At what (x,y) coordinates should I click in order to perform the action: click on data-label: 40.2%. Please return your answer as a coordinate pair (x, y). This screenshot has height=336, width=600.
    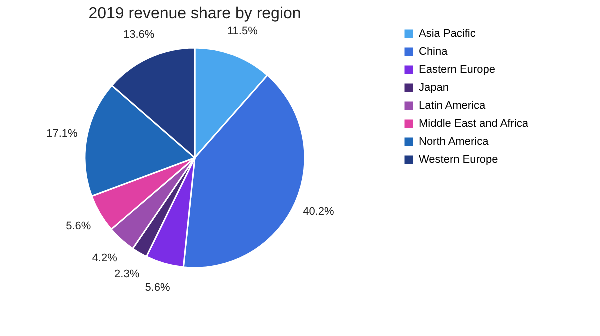
    Looking at the image, I should click on (318, 212).